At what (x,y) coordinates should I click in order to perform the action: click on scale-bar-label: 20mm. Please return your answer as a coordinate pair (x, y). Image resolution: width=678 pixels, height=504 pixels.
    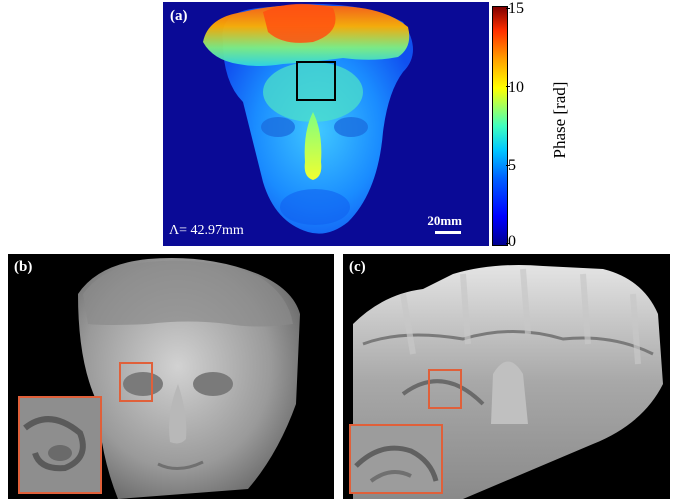
    Looking at the image, I should click on (444, 220).